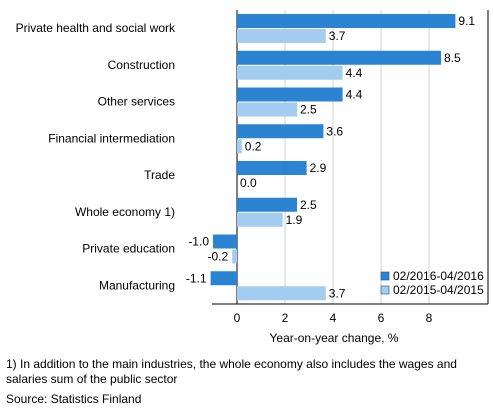  Describe the element at coordinates (141, 65) in the screenshot. I see `category-label: Construction` at that location.